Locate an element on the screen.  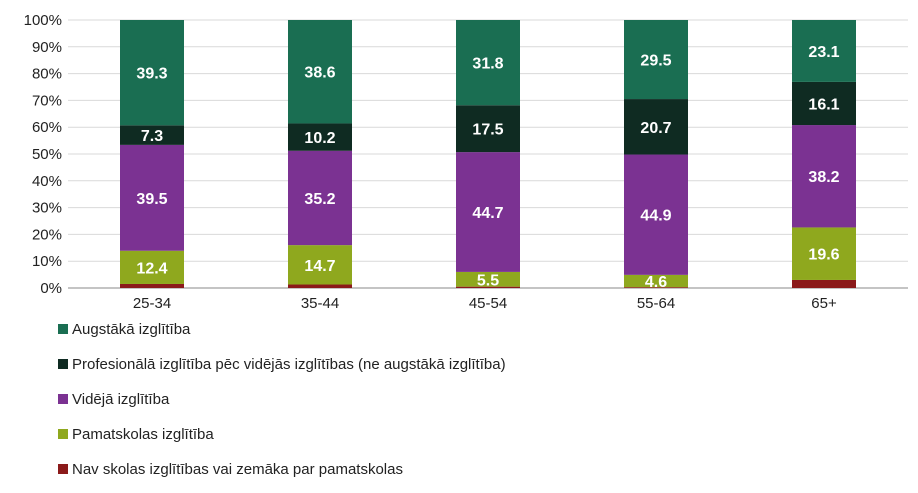
data-label: 44.9 is located at coordinates (655, 216).